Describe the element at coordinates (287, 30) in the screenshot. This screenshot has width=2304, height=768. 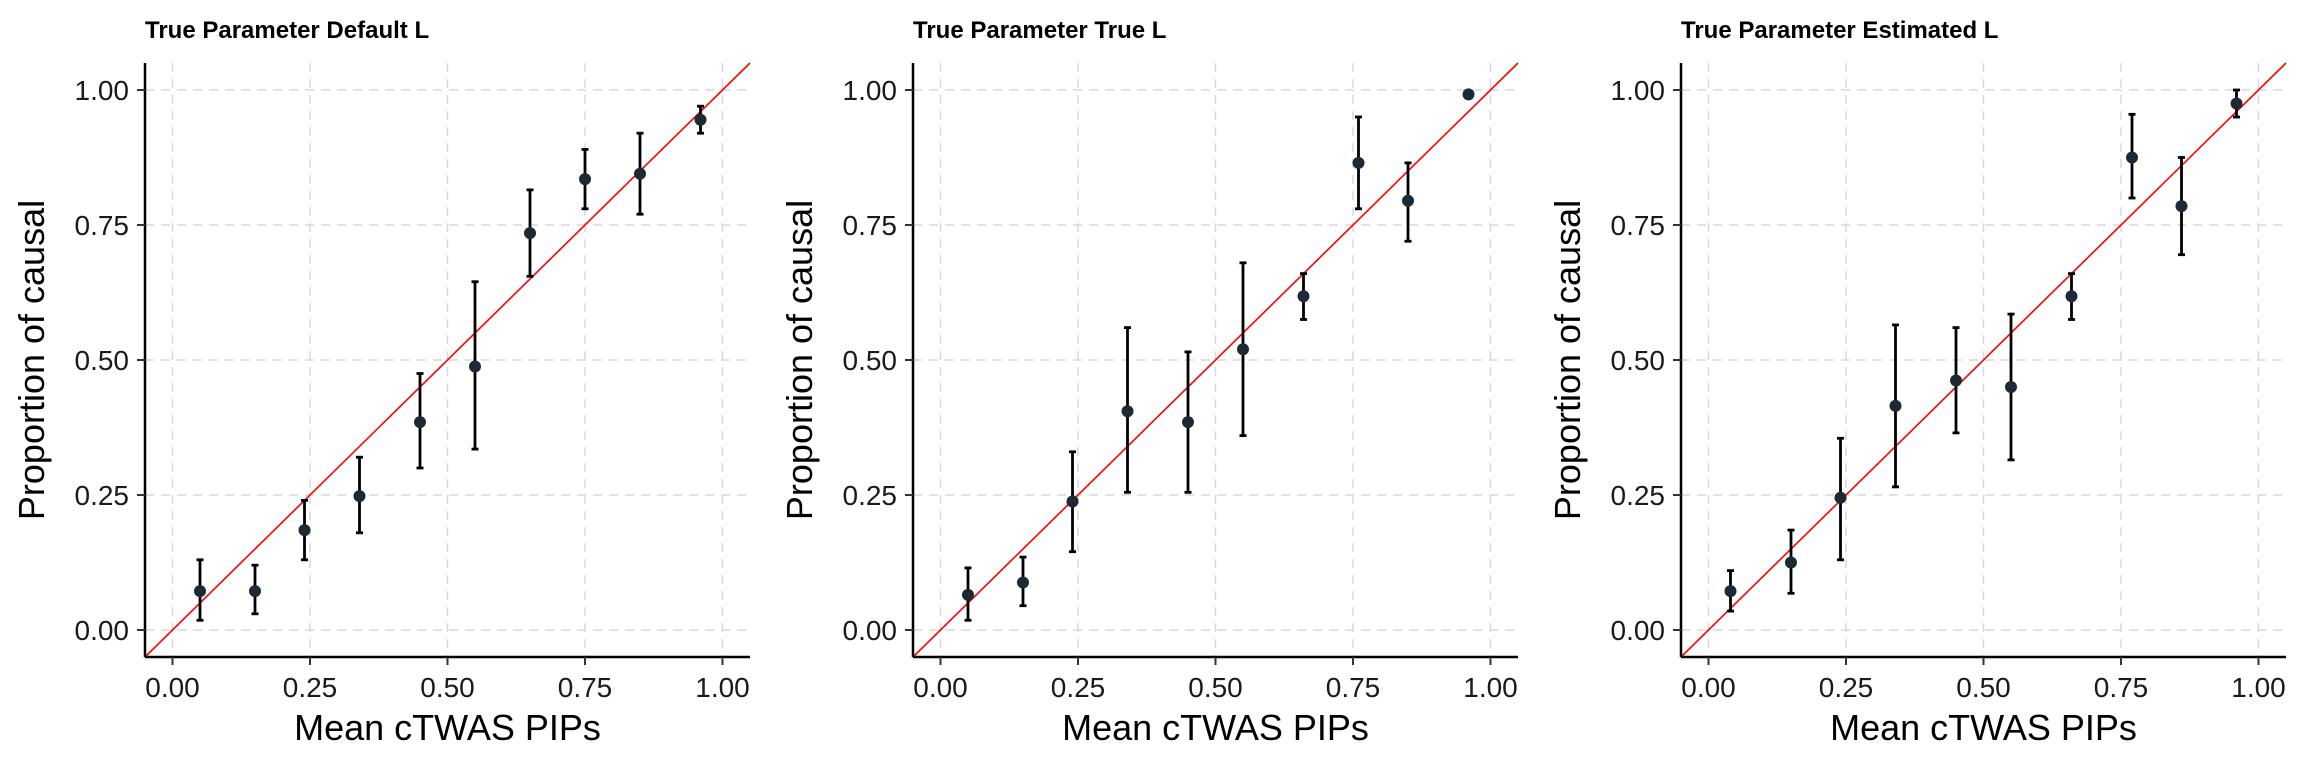
I see `panel-title: True Parameter Default L` at that location.